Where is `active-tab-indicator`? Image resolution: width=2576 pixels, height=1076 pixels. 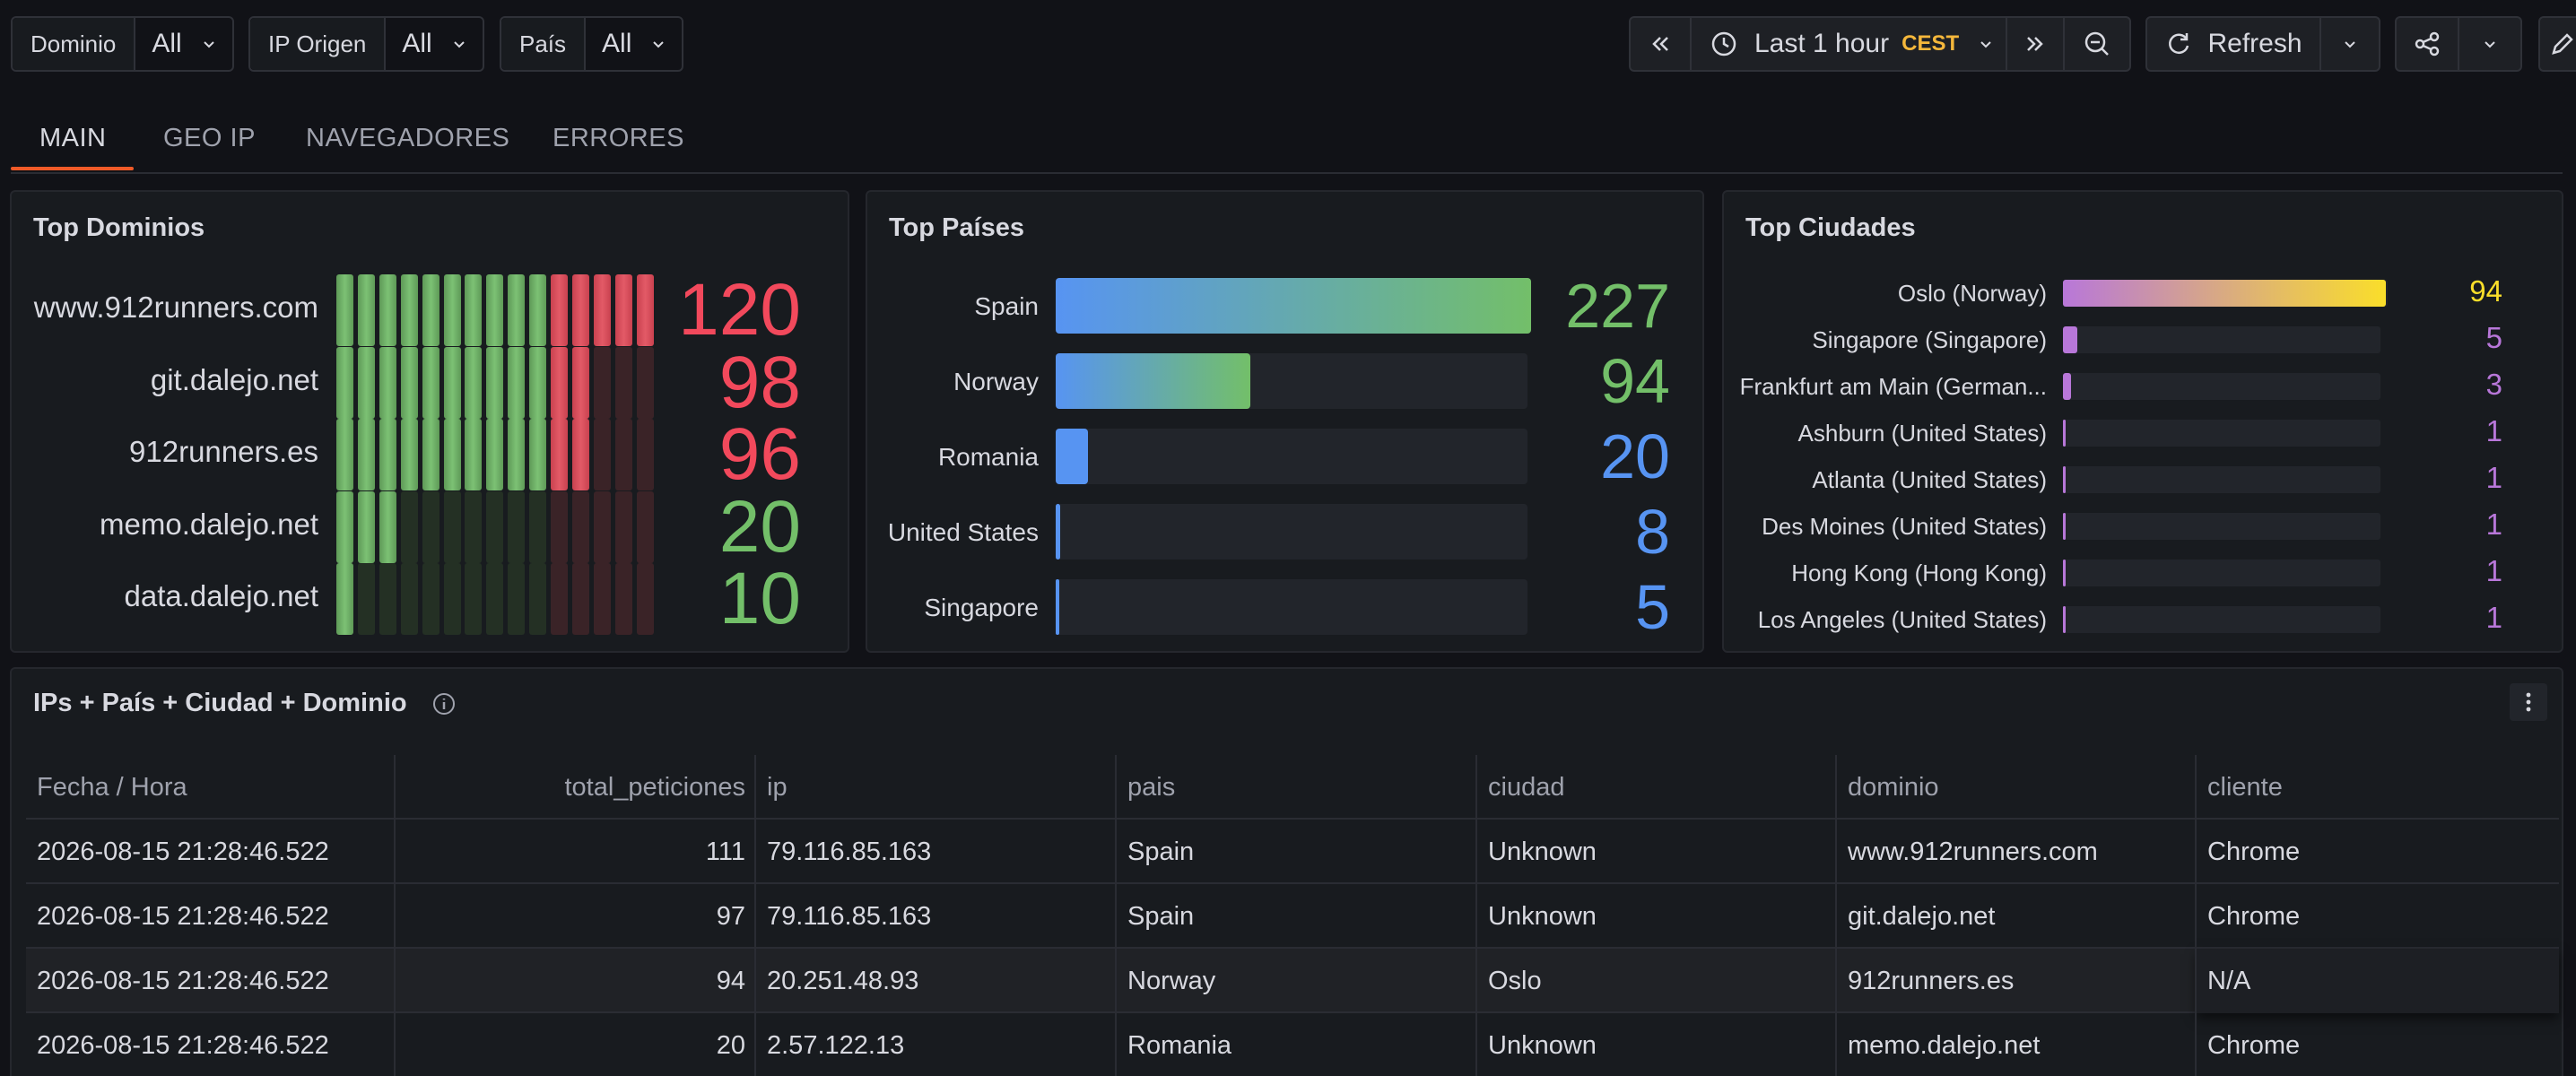 active-tab-indicator is located at coordinates (72, 168).